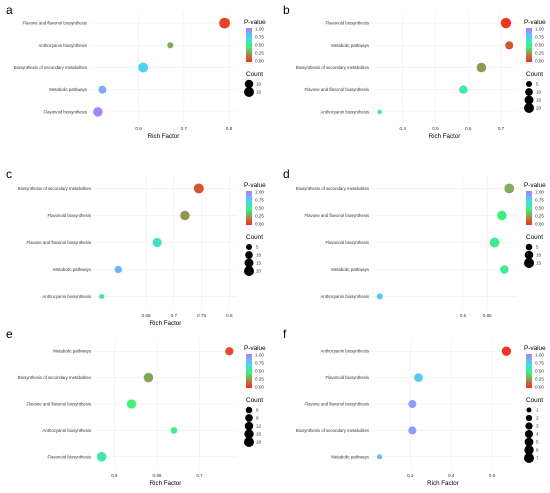 This screenshot has width=550, height=493. Describe the element at coordinates (259, 255) in the screenshot. I see `size-key-label: 10` at that location.